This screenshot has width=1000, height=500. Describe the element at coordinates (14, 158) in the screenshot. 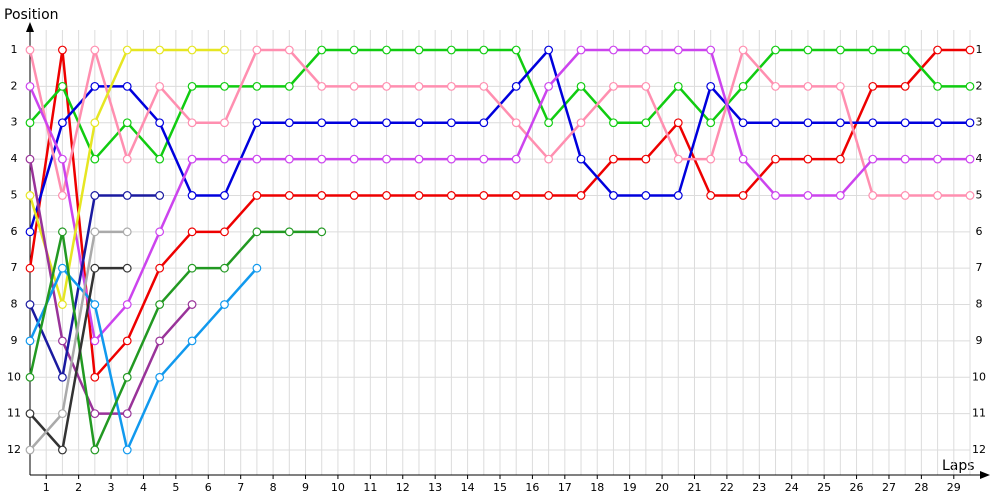

I see `y-tick-label: 4` at that location.